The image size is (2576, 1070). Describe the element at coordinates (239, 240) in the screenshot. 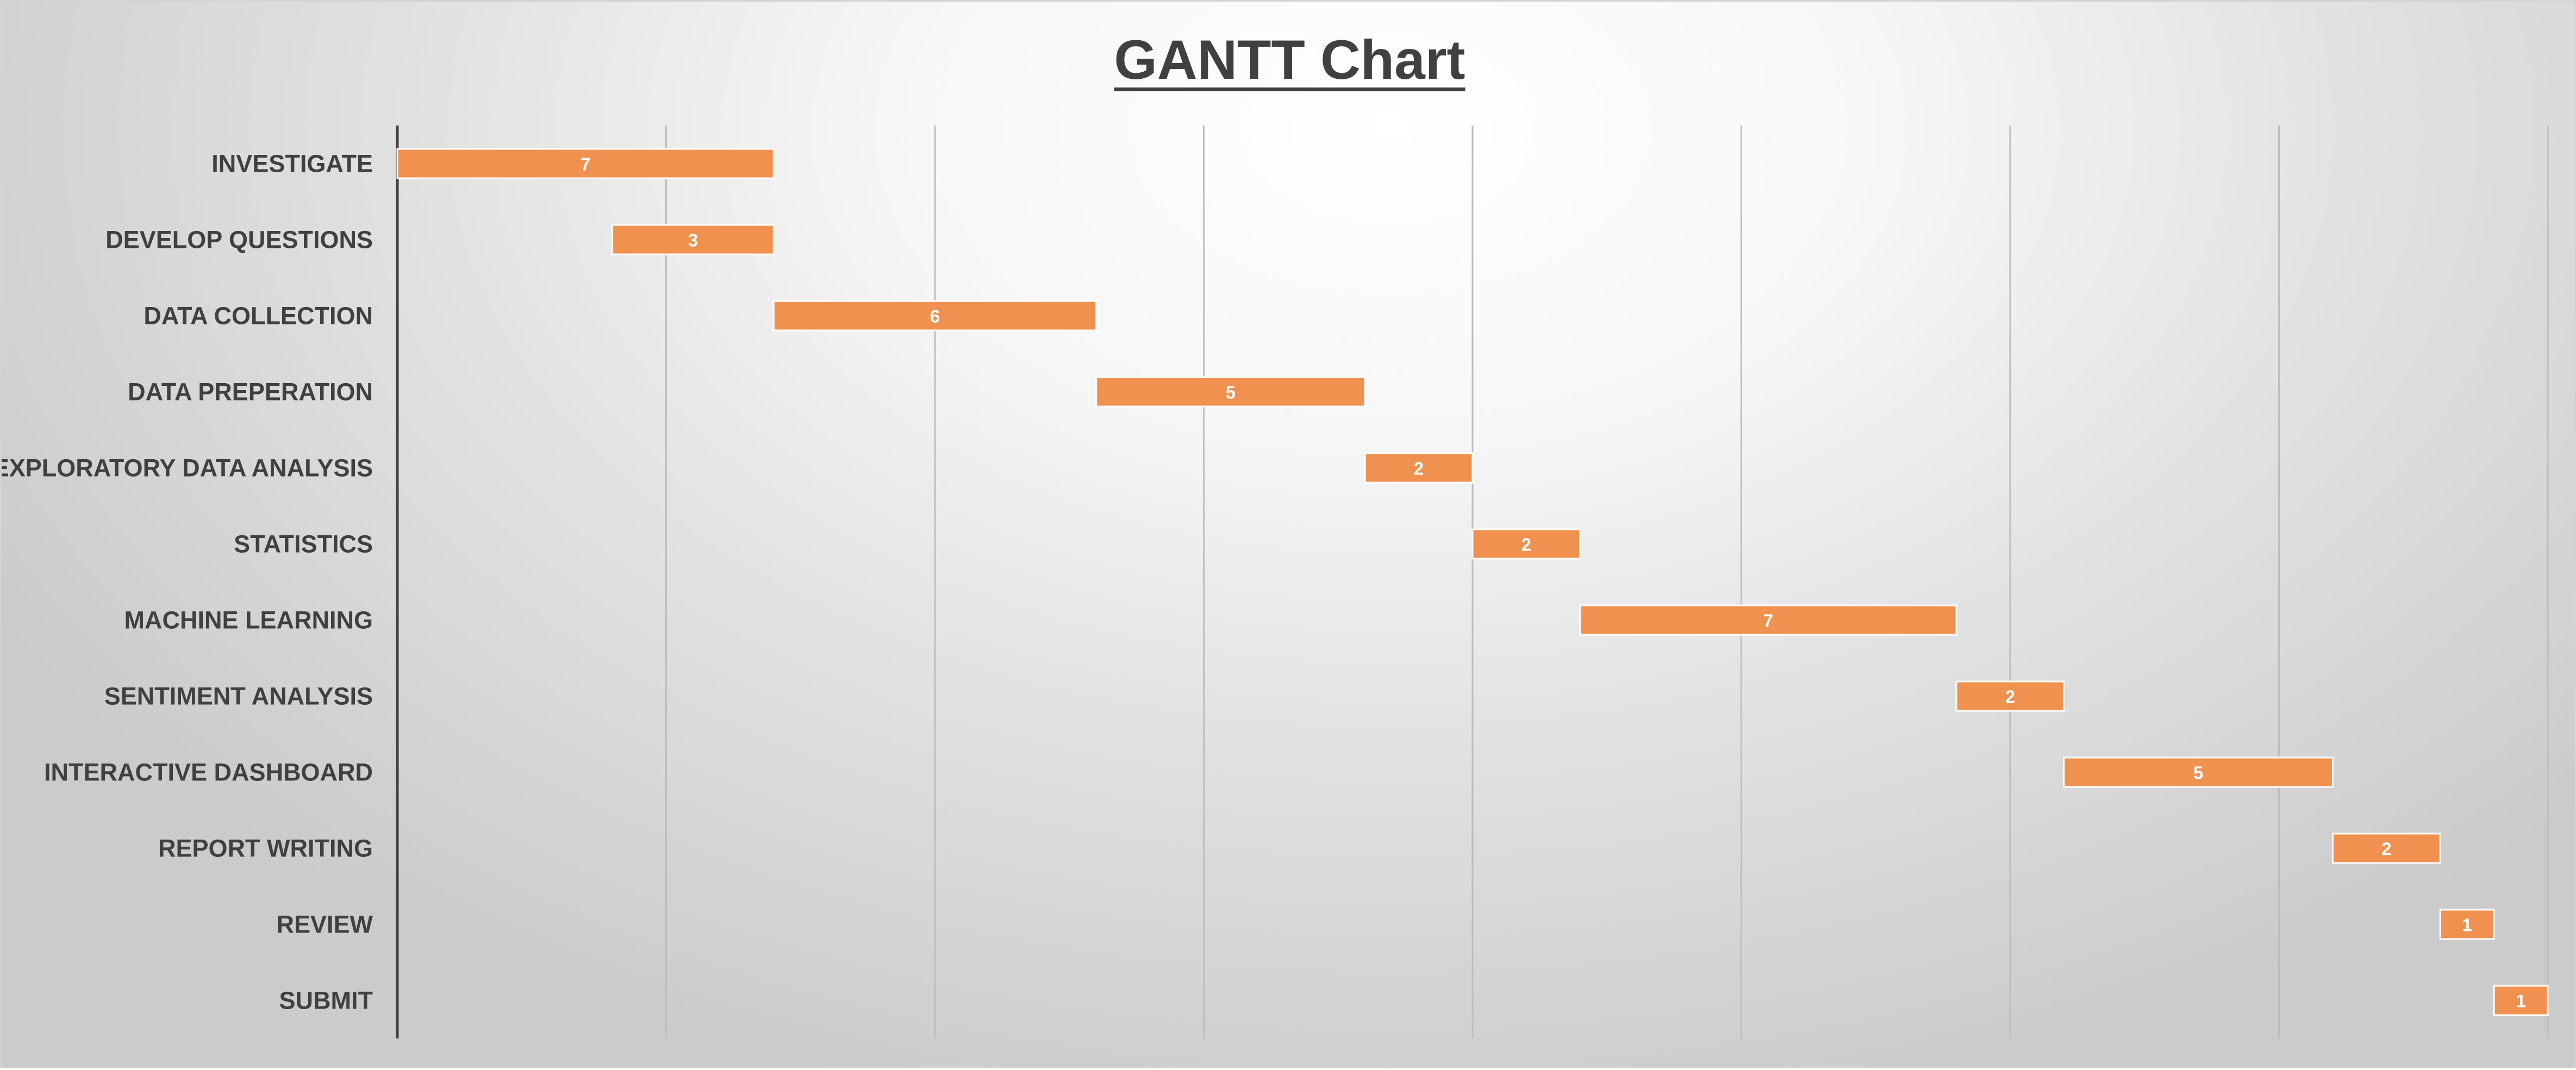

I see `task-label: DEVELOP QUESTIONS` at that location.